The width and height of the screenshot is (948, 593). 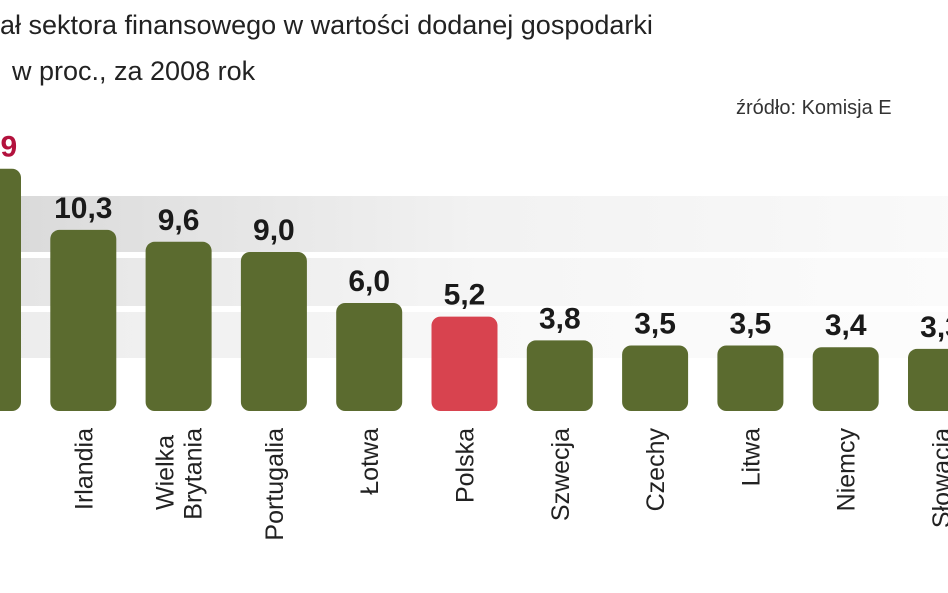 I want to click on value-label: 3,8, so click(x=560, y=318).